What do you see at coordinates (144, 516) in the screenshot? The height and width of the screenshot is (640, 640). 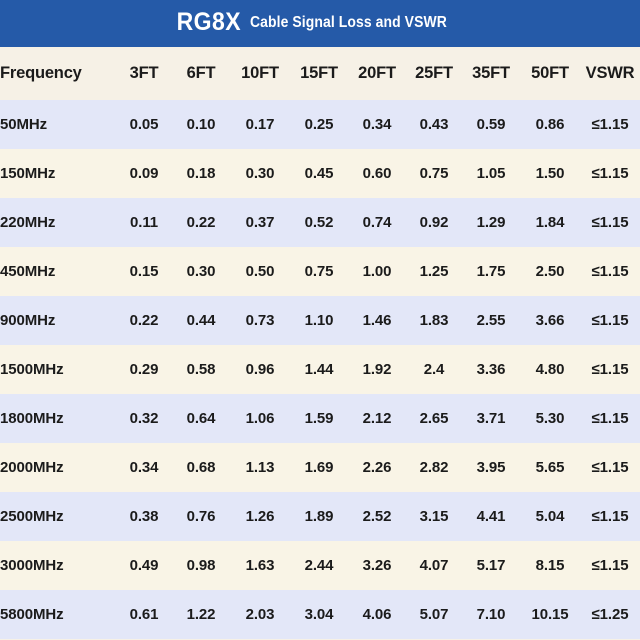 I see `cell-loss-3ft: 0.38` at bounding box center [144, 516].